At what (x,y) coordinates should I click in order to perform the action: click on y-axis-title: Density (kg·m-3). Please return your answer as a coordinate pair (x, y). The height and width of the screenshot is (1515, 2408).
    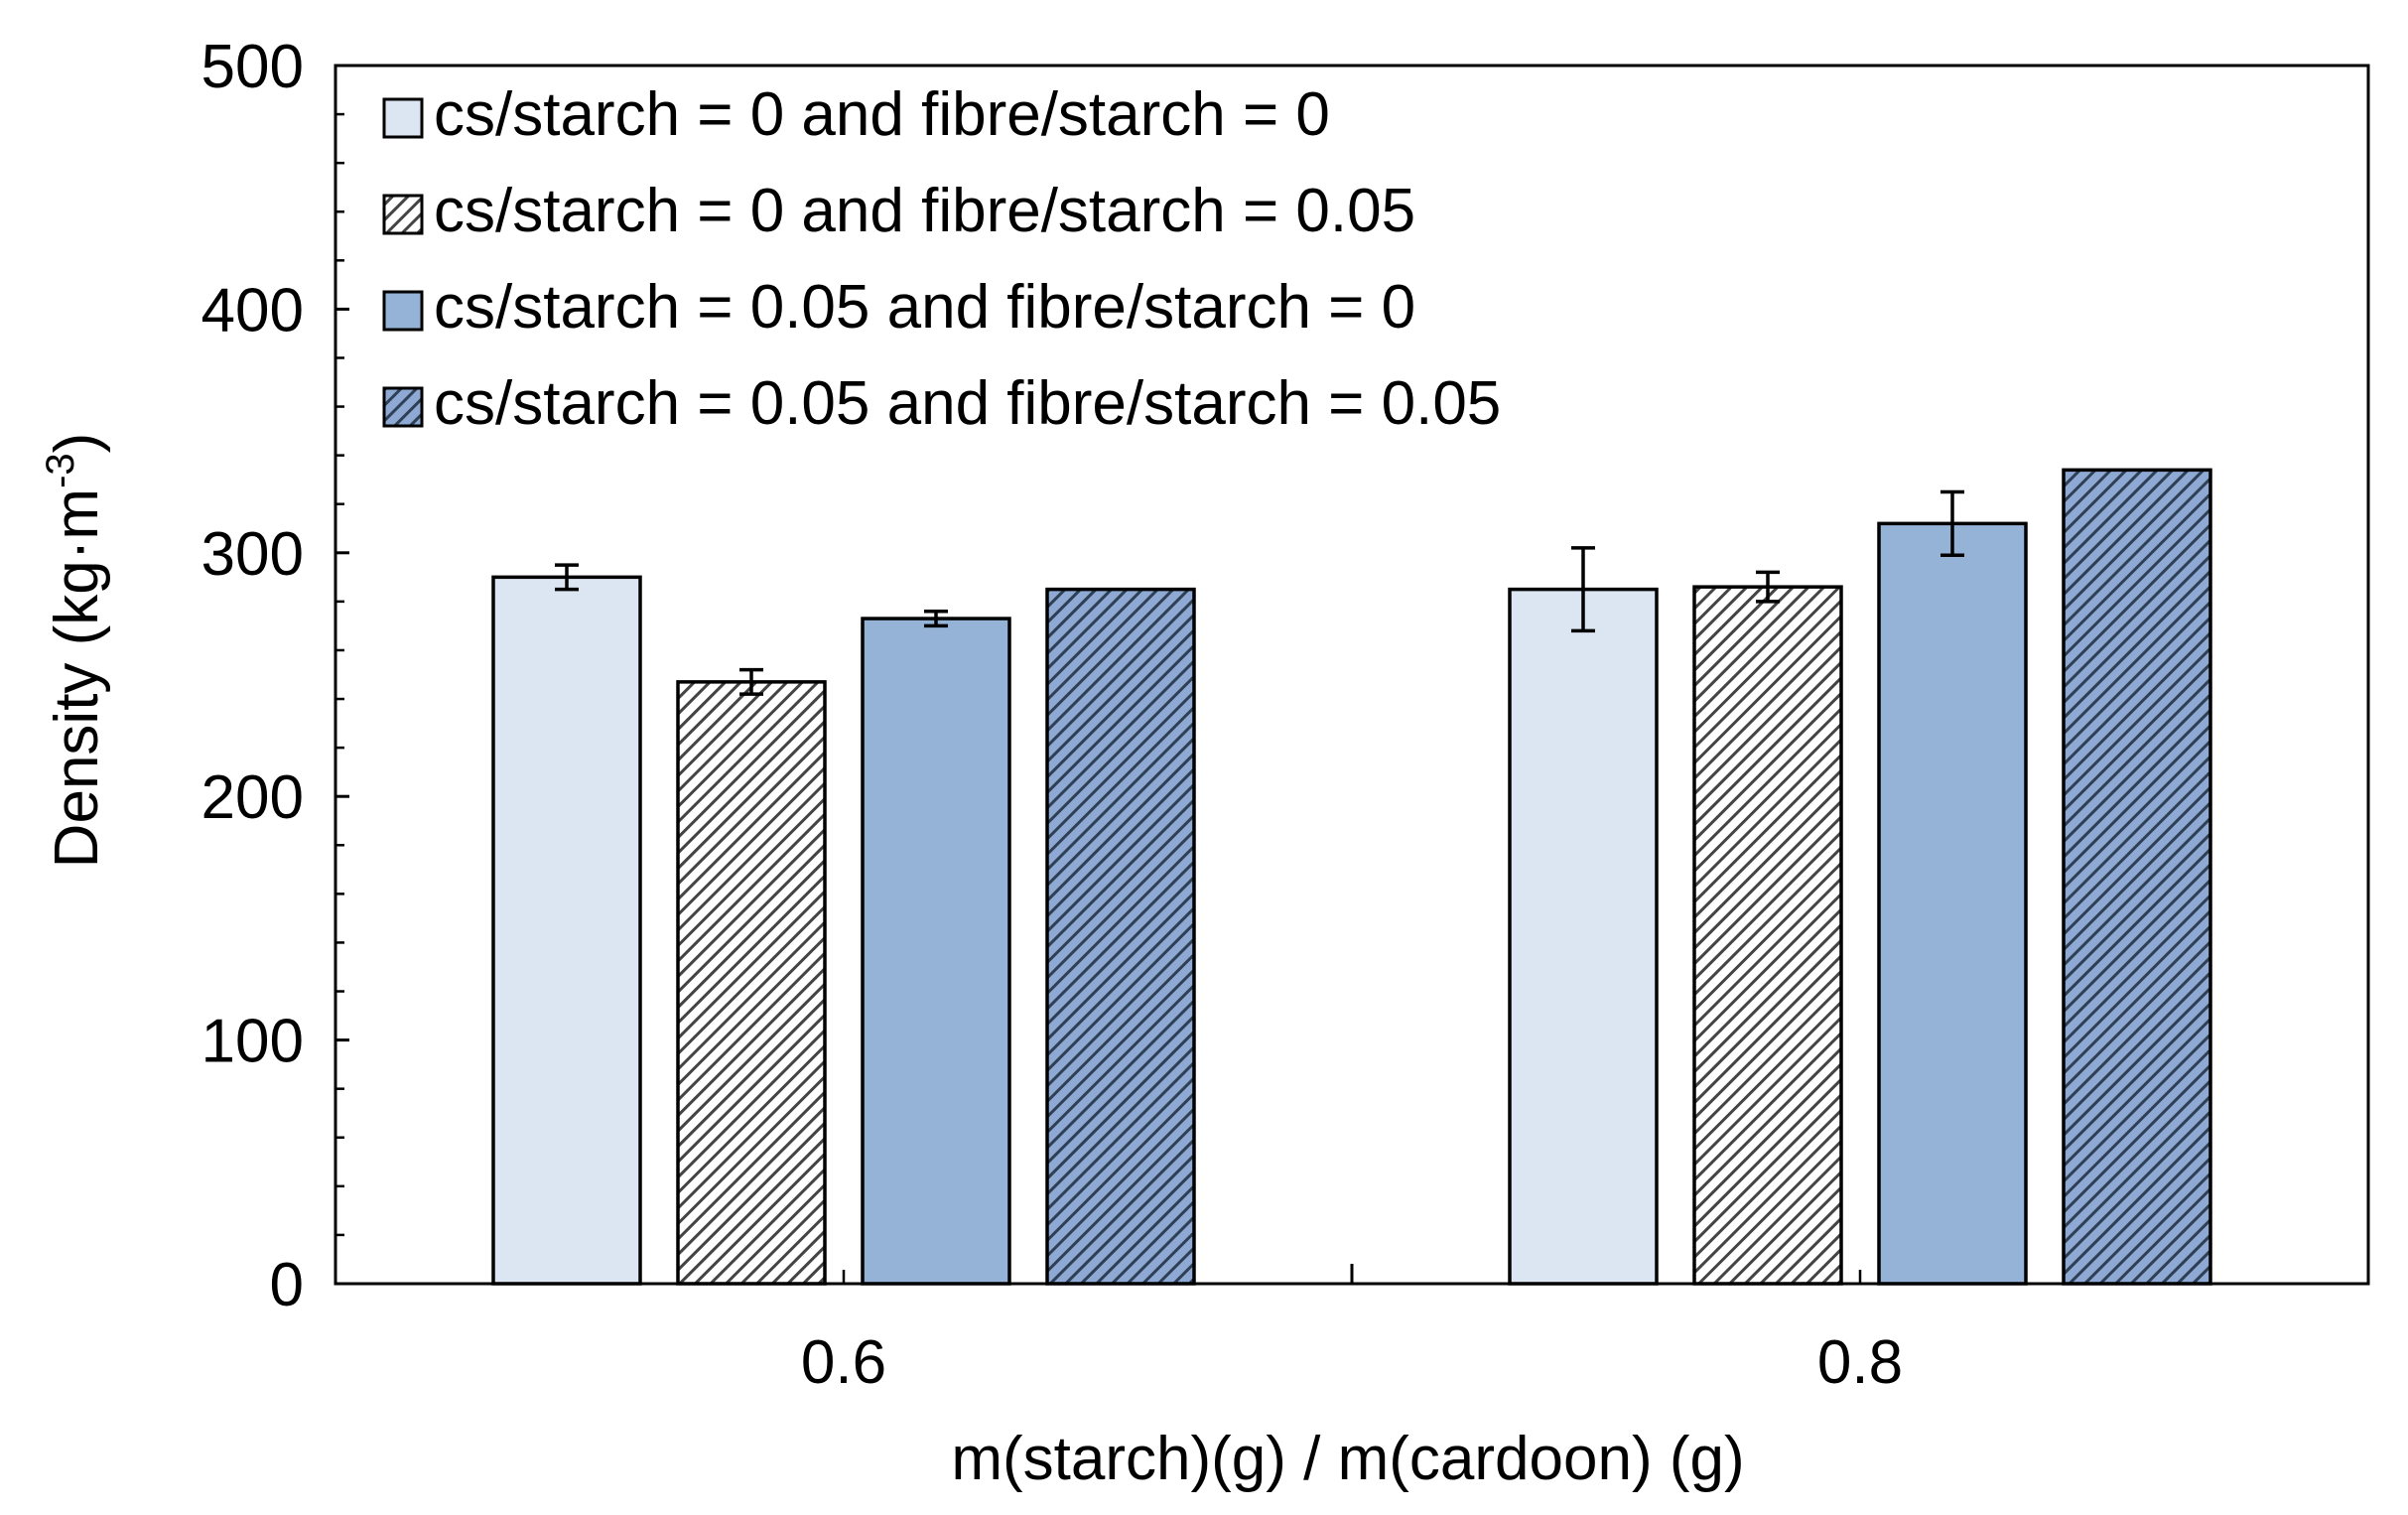
    Looking at the image, I should click on (75, 651).